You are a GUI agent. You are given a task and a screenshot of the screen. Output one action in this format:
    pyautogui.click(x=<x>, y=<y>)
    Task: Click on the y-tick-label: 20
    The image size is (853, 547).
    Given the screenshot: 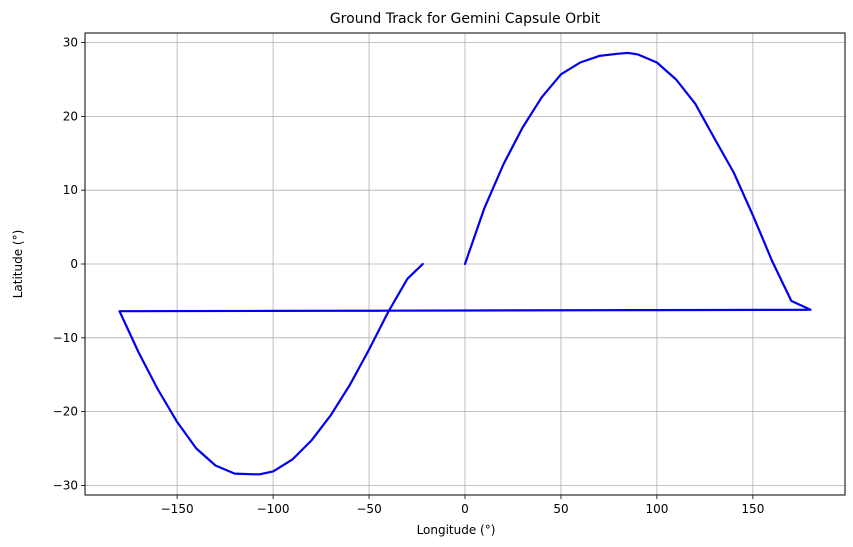 What is the action you would take?
    pyautogui.click(x=70, y=116)
    